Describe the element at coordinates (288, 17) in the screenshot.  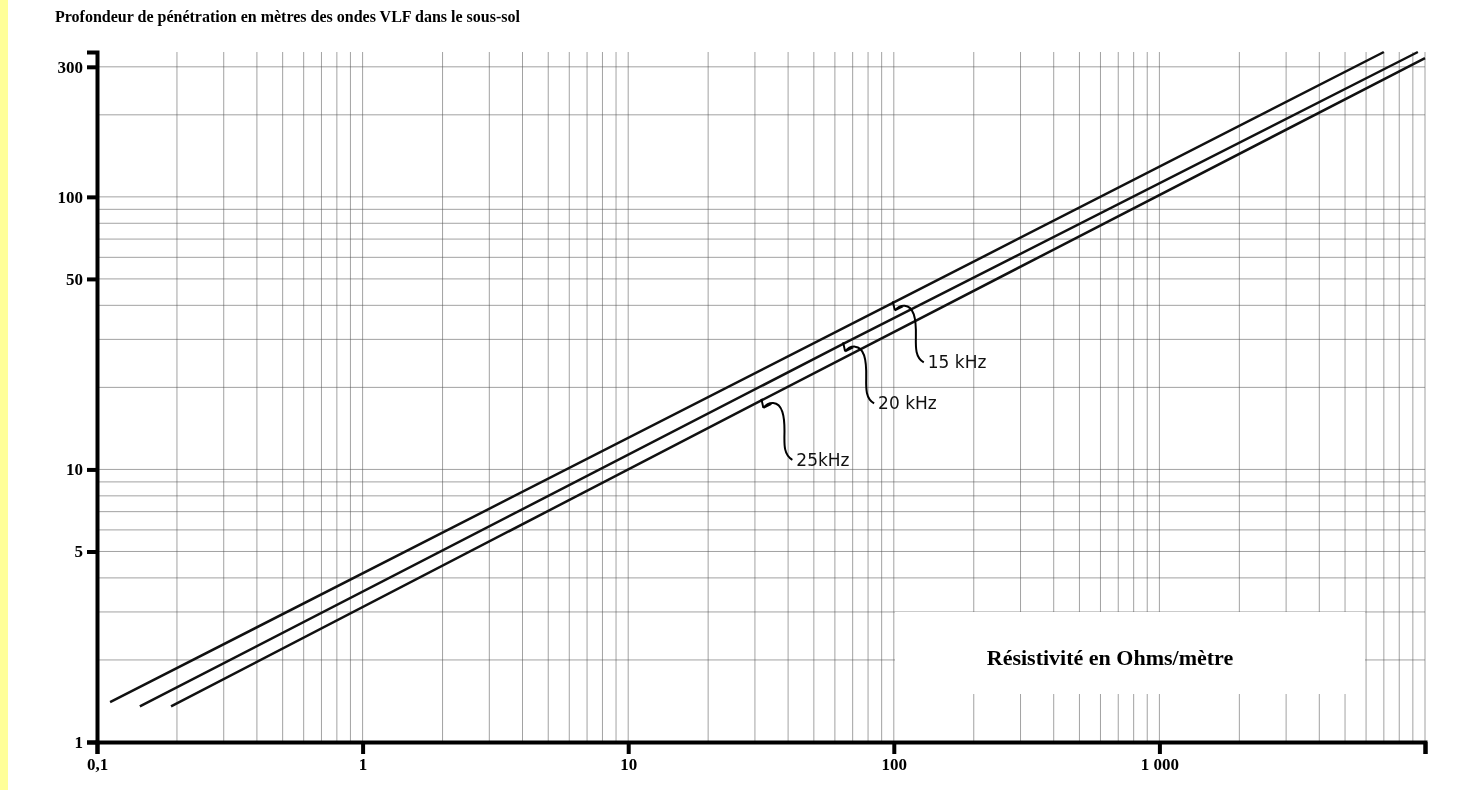
I see `chart-title: Profondeur de pénétration en mètres des ondes VLF dans le sous-sol` at that location.